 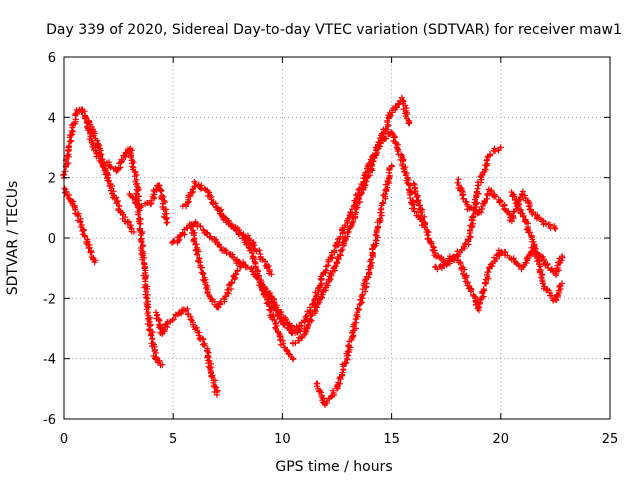 What do you see at coordinates (501, 439) in the screenshot?
I see `x-tick-label: 20` at bounding box center [501, 439].